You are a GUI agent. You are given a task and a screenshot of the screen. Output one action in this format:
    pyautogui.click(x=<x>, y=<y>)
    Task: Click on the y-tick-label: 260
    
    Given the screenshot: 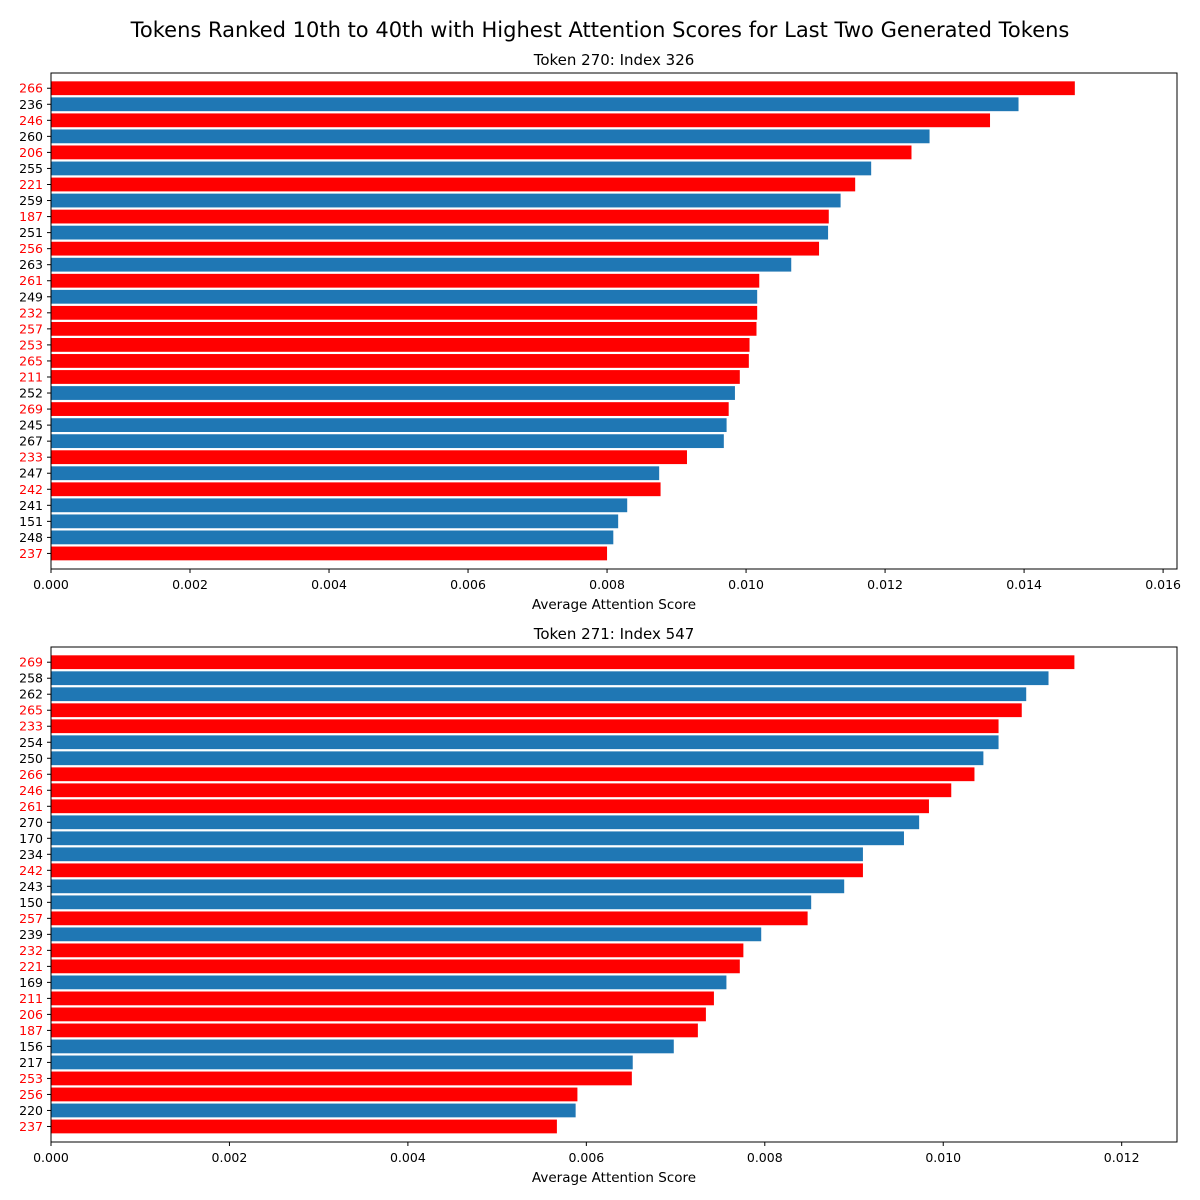 What is the action you would take?
    pyautogui.click(x=31, y=136)
    